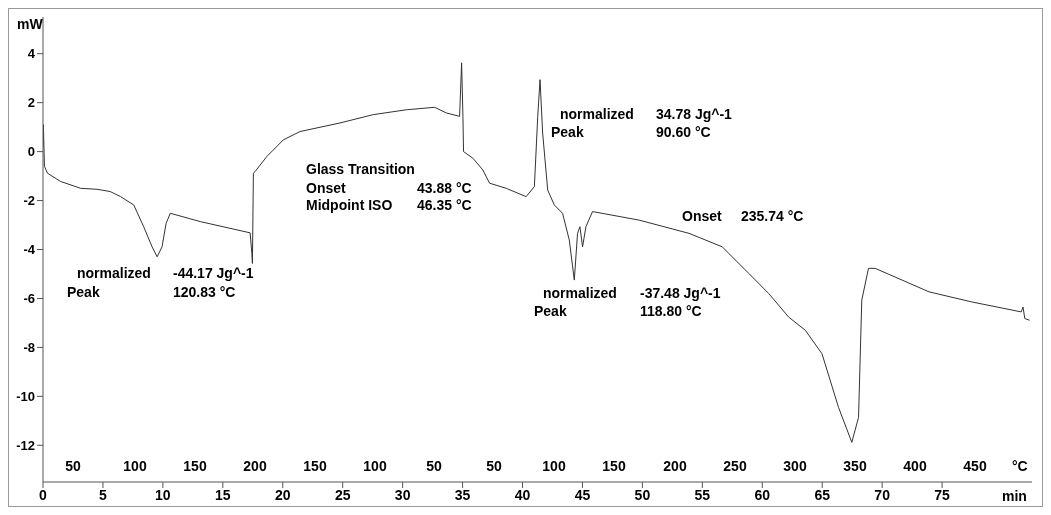 The image size is (1051, 515). Describe the element at coordinates (915, 466) in the screenshot. I see `annotation: 400` at that location.